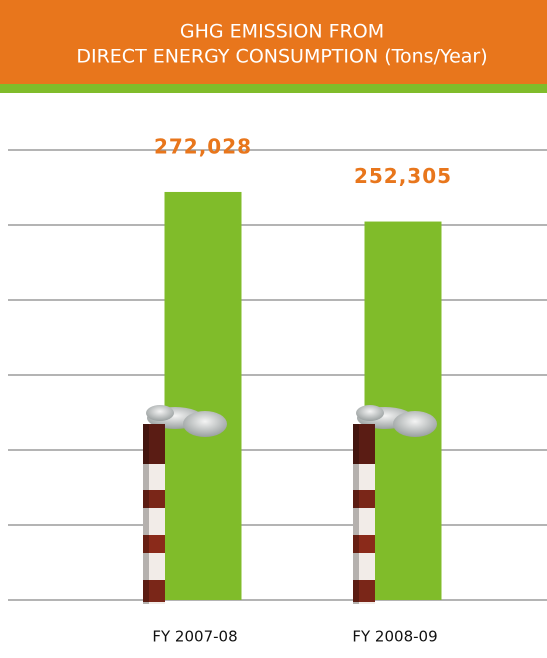  I want to click on x-tick-label: FY 2007-08, so click(194, 637).